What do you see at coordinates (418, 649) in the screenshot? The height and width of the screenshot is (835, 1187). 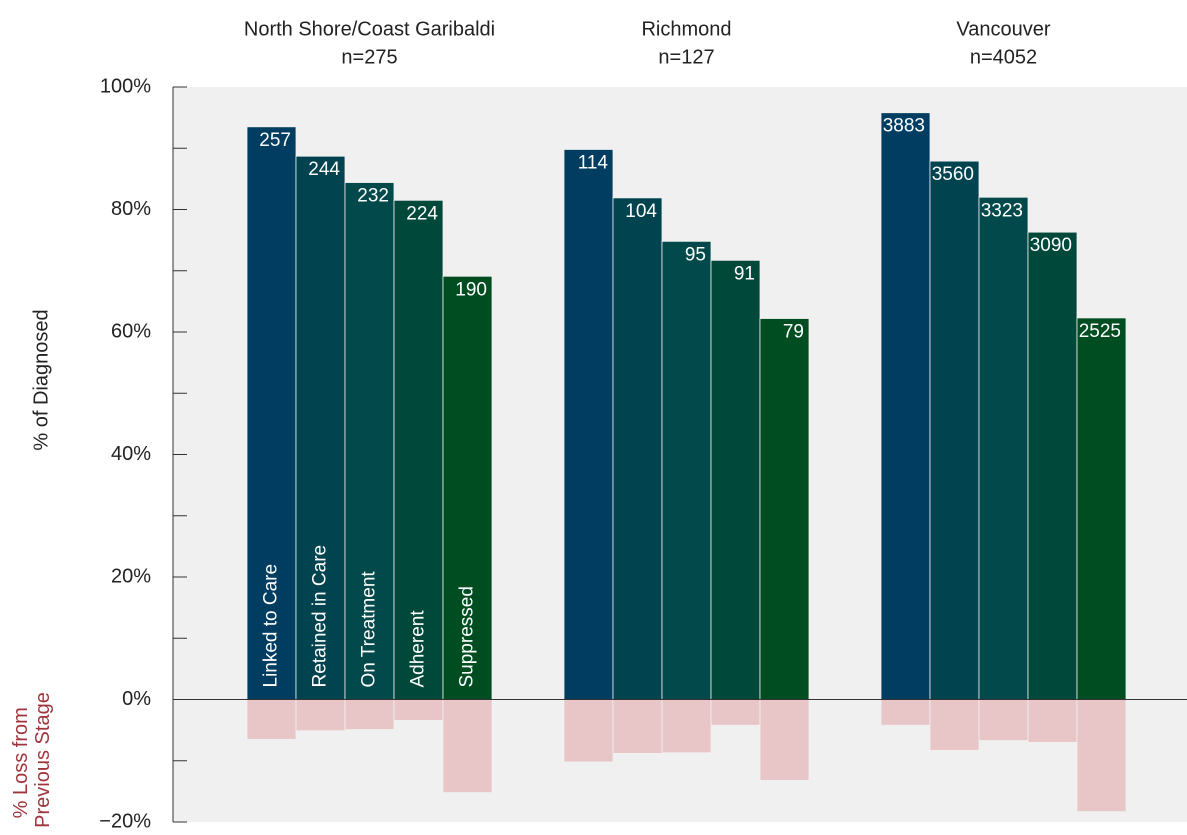 I see `stage-label: Adherent` at bounding box center [418, 649].